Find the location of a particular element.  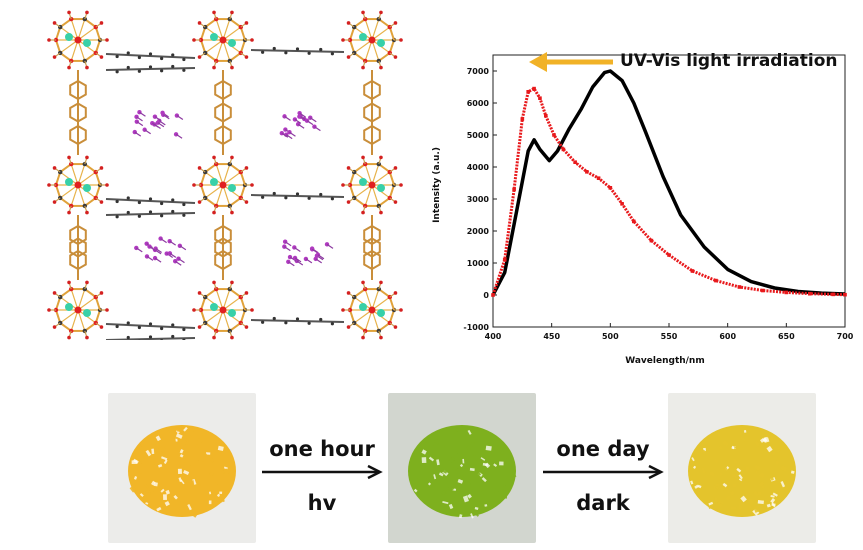

x-axis-label: Wavelength/nm is located at coordinates (664, 361).